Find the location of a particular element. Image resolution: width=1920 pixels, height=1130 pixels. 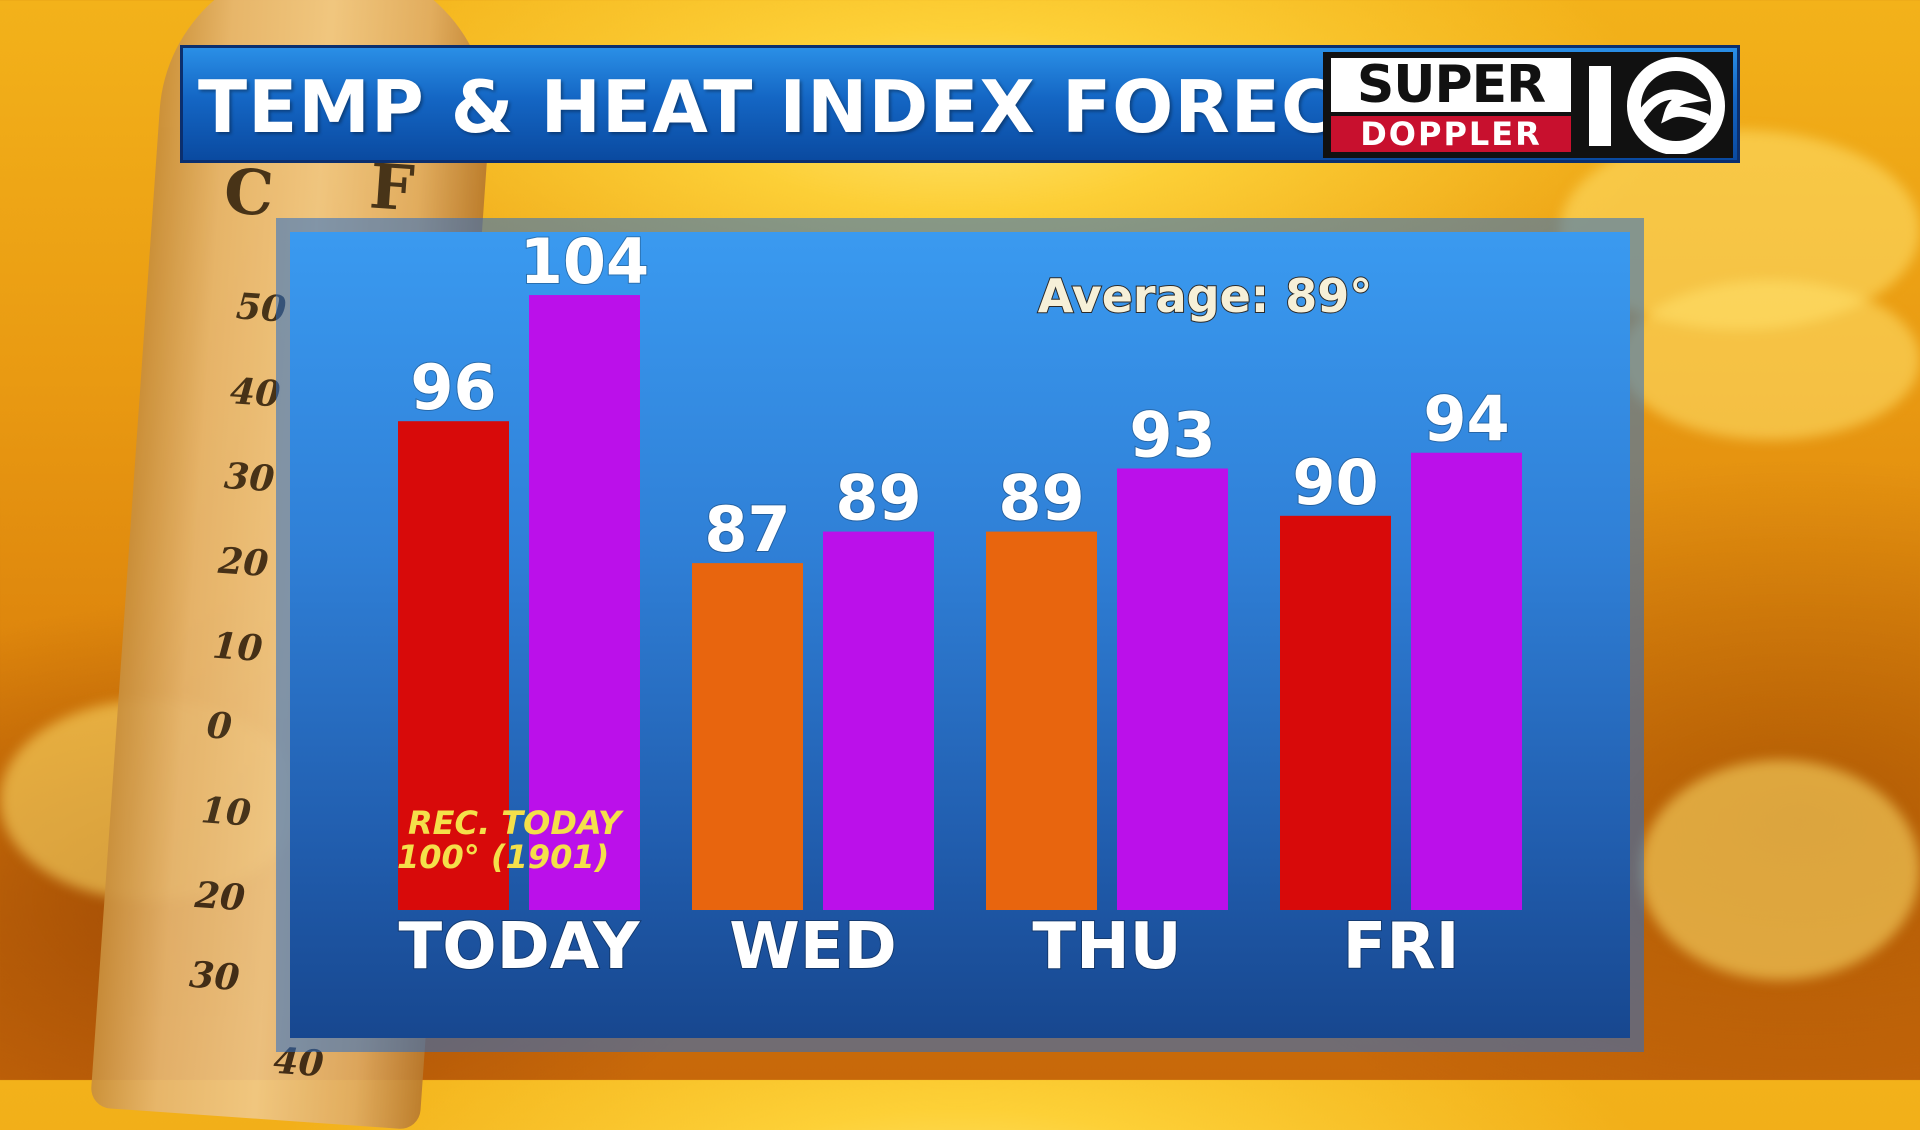

celsius-tick: 0 is located at coordinates (219, 726).